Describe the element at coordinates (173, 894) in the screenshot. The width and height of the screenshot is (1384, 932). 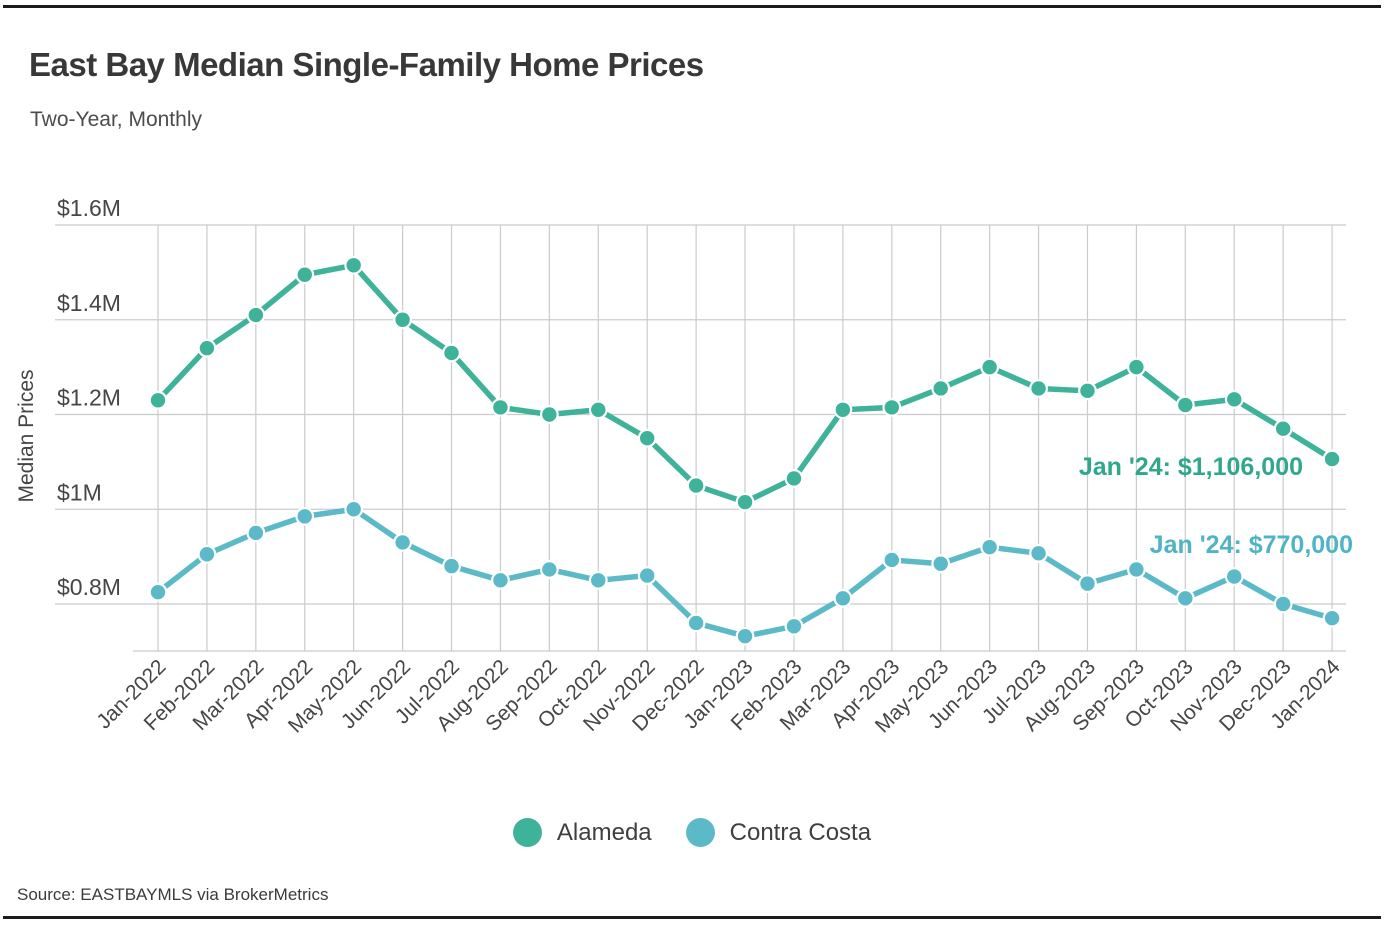
I see `source-note: Source: EASTBAYMLS via BrokerMetrics` at that location.